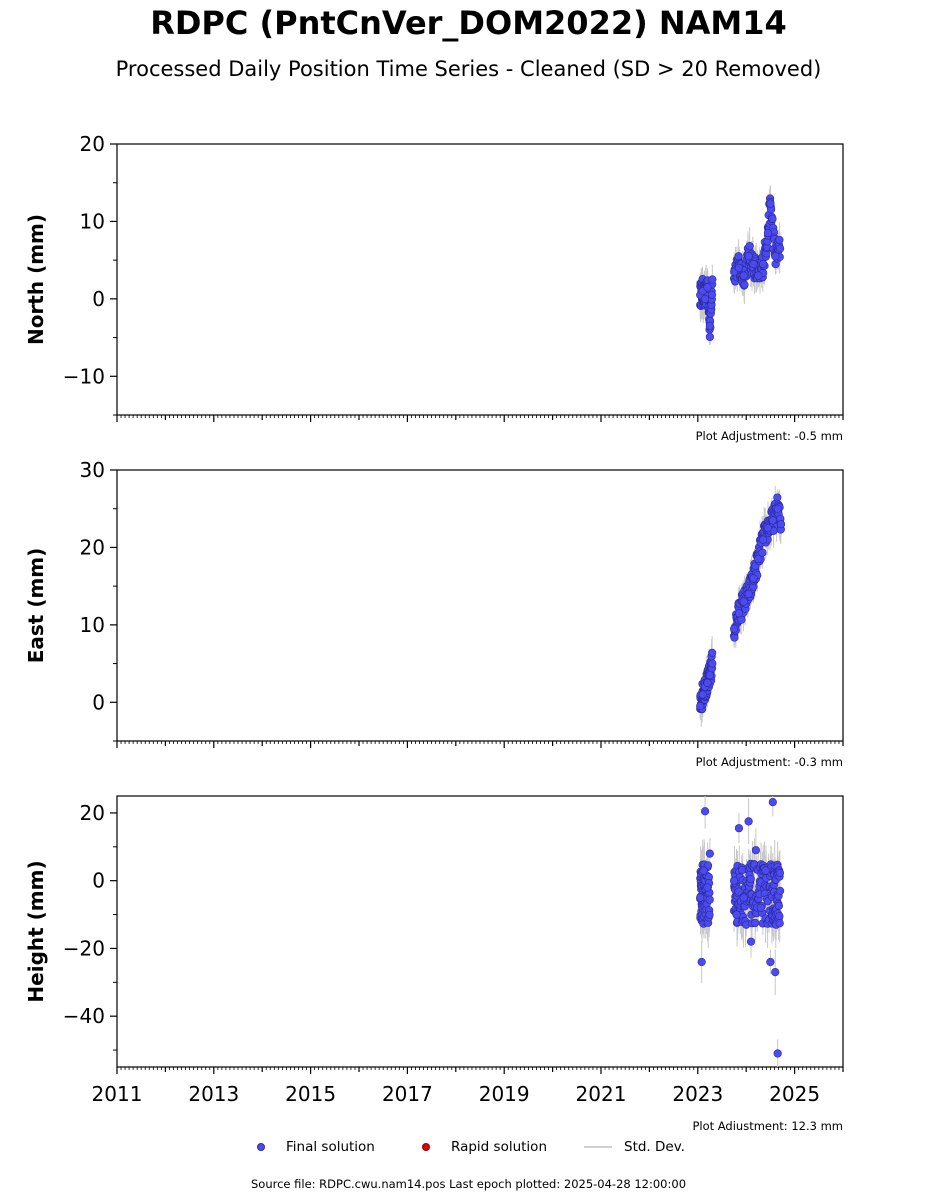 This screenshot has height=1200, width=937. I want to click on y-tick-label: −10, so click(84, 376).